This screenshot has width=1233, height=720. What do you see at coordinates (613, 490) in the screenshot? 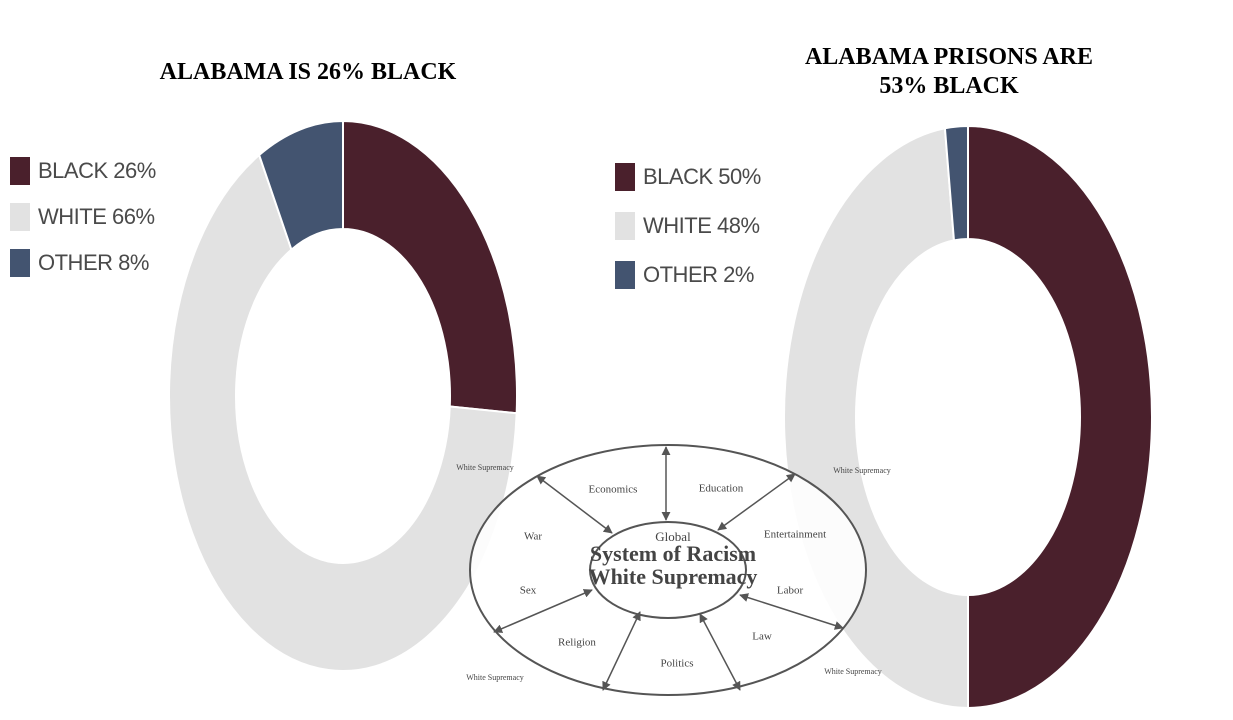
I see `sector-label: Economics` at bounding box center [613, 490].